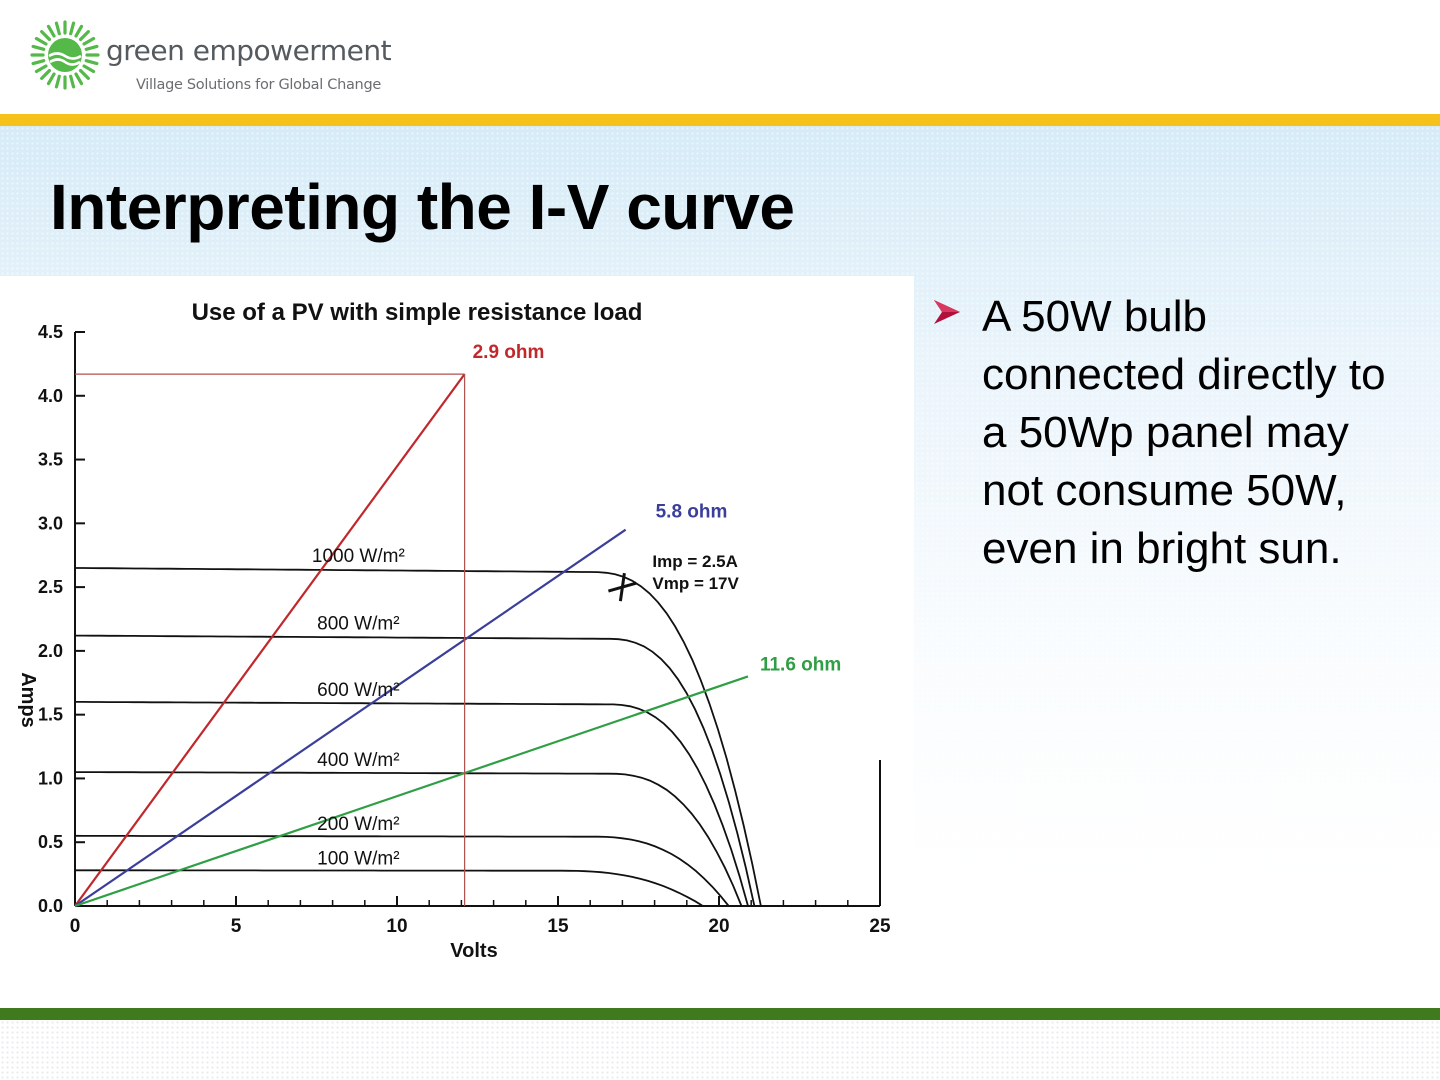  I want to click on y-axis-label: Amps, so click(28, 700).